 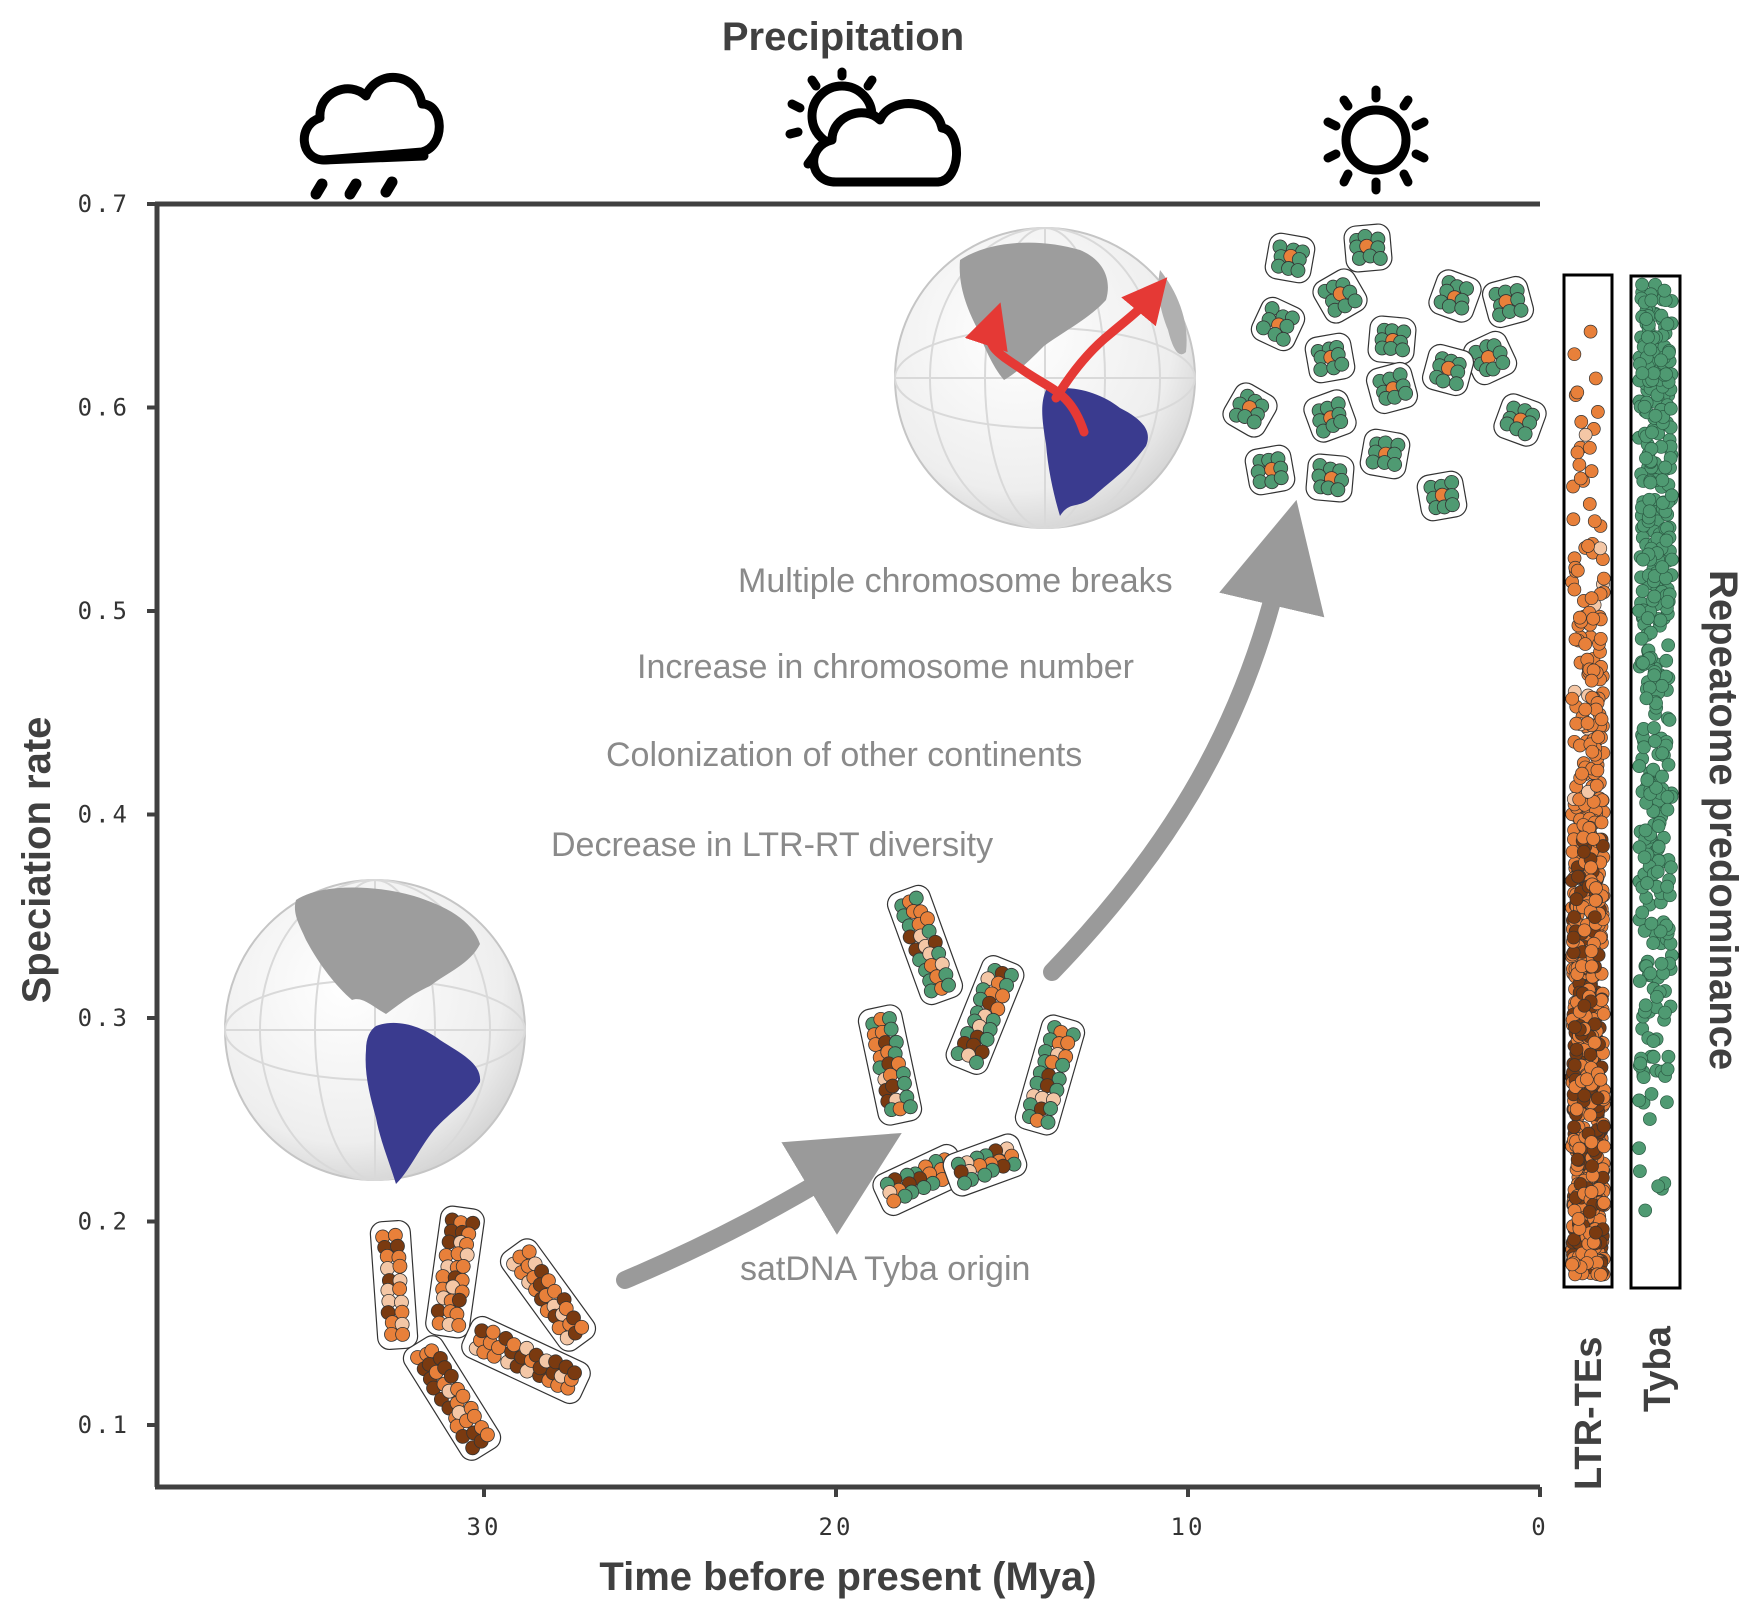 I want to click on sun-icon, so click(x=1376, y=140).